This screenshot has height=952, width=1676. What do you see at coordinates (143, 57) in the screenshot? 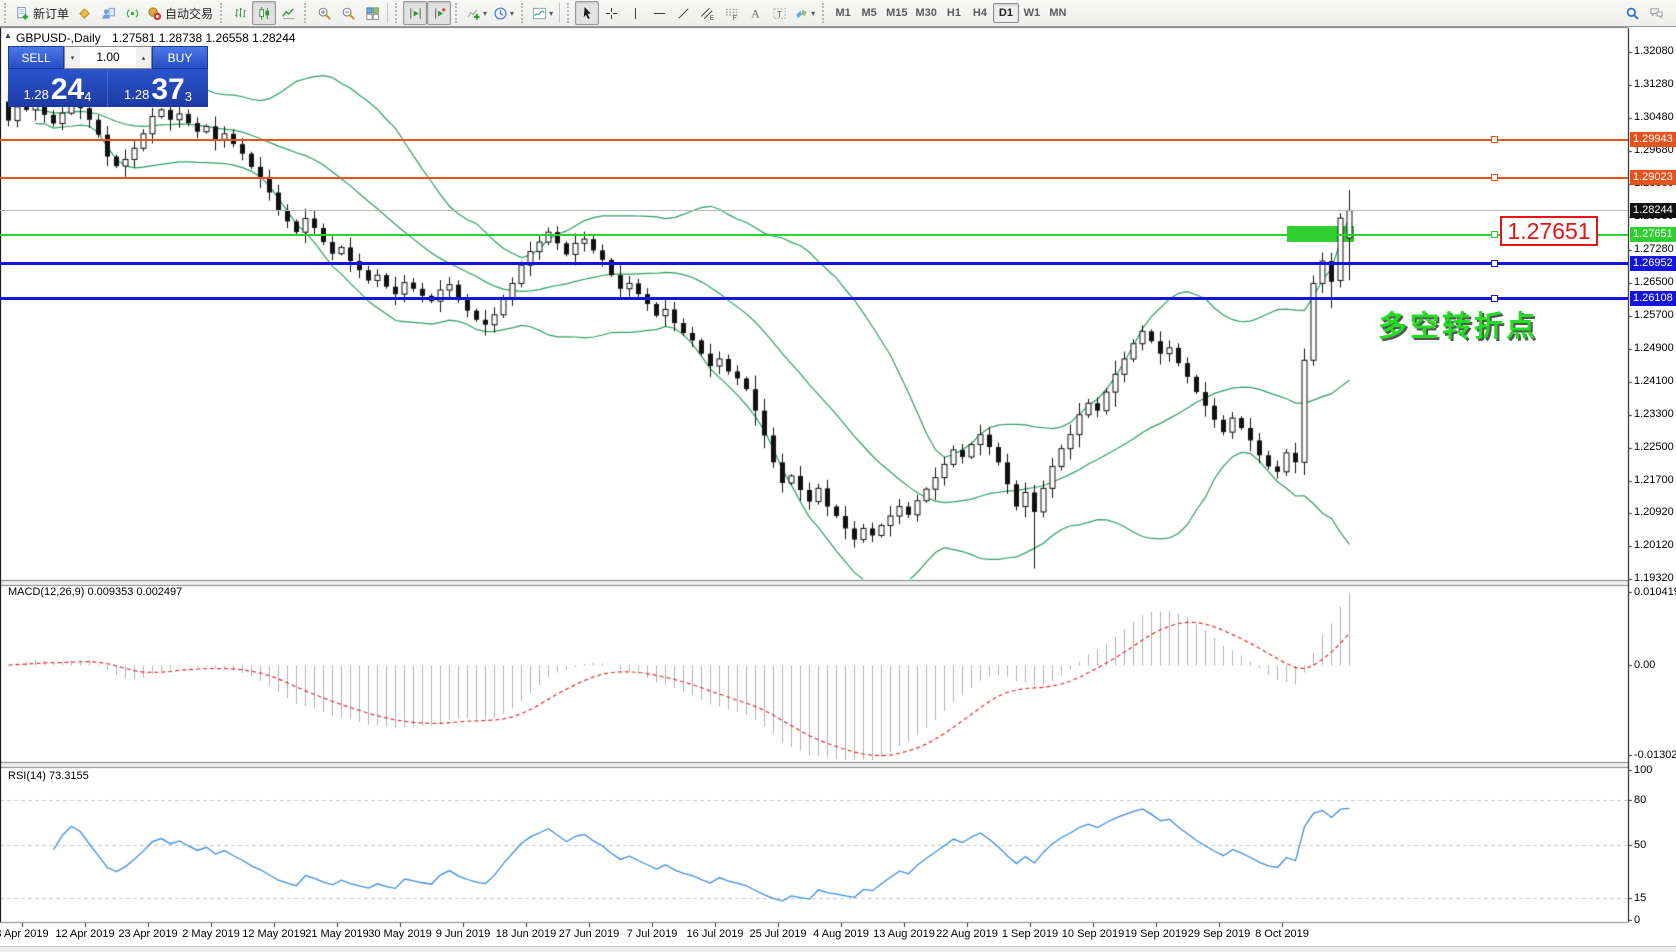
I see `volume-increase-button: ▴` at bounding box center [143, 57].